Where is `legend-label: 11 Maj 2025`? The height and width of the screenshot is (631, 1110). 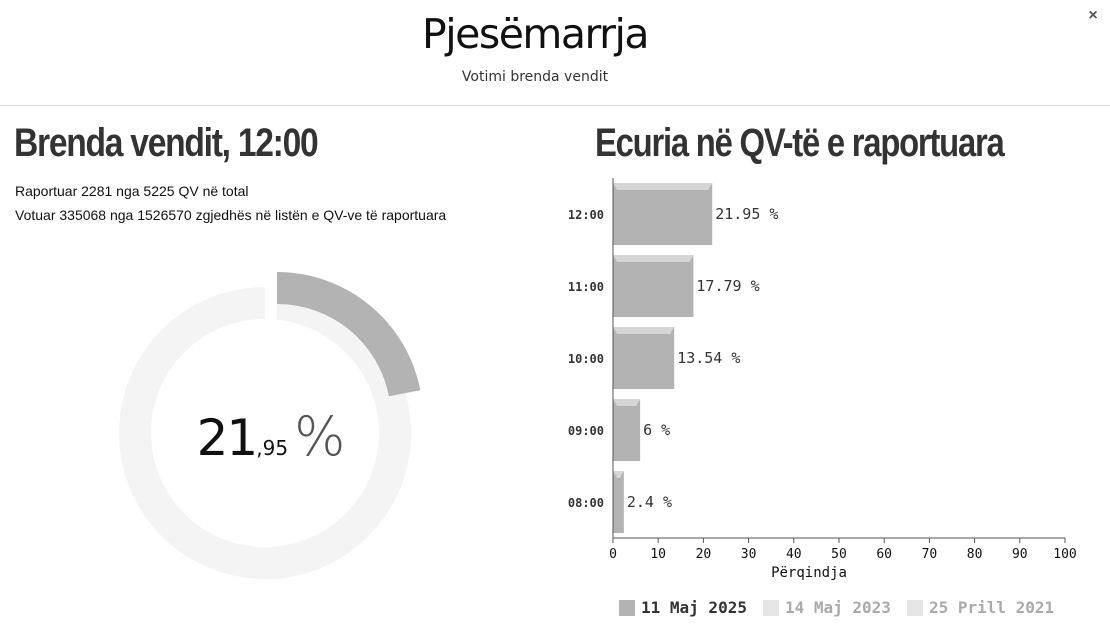
legend-label: 11 Maj 2025 is located at coordinates (694, 607).